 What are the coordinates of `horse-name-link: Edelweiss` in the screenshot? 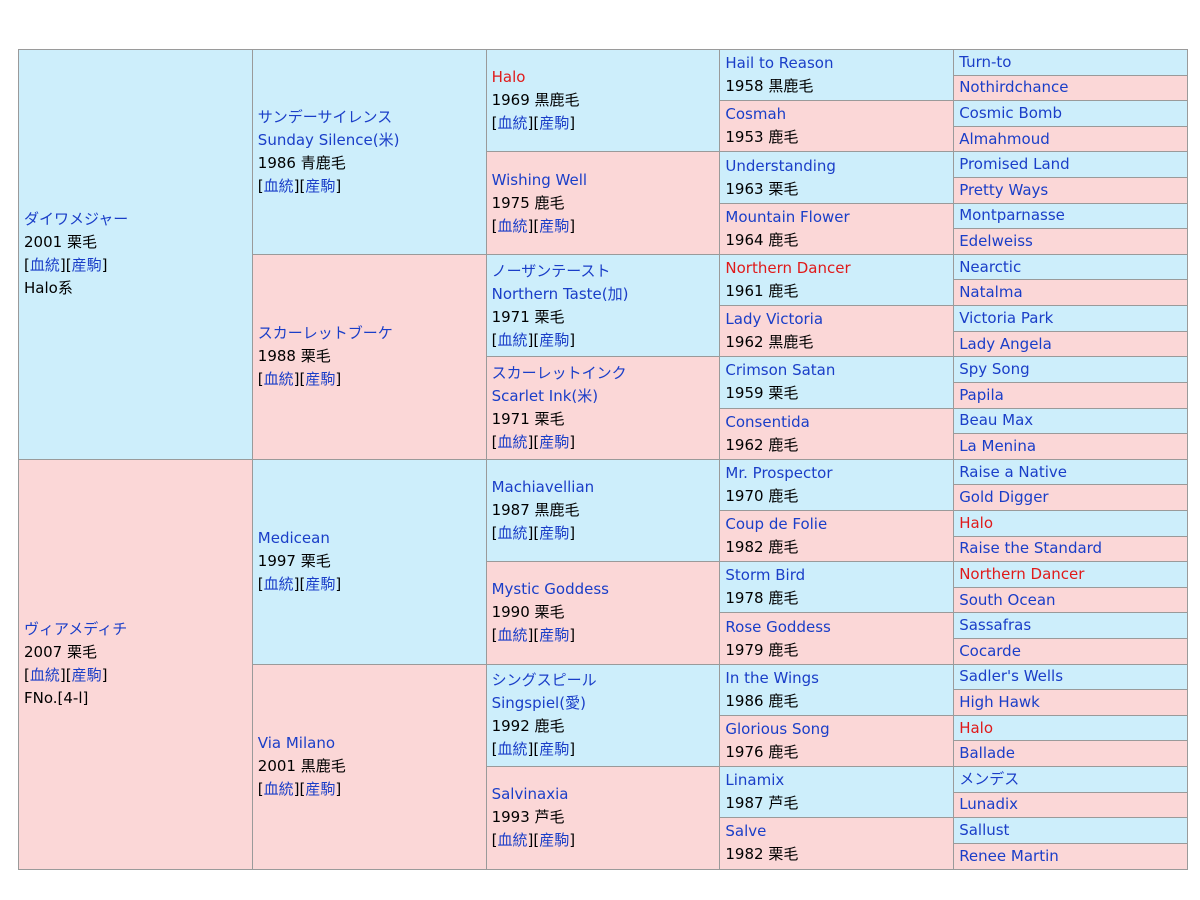 It's located at (996, 241).